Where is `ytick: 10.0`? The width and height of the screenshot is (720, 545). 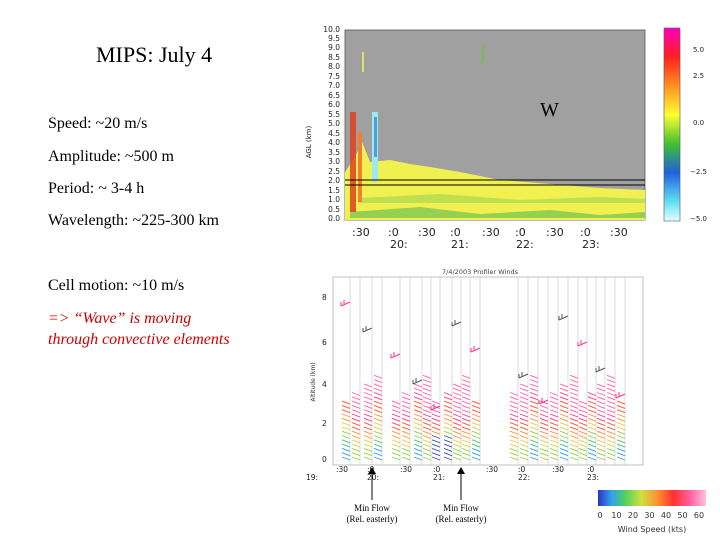 ytick: 10.0 is located at coordinates (331, 29).